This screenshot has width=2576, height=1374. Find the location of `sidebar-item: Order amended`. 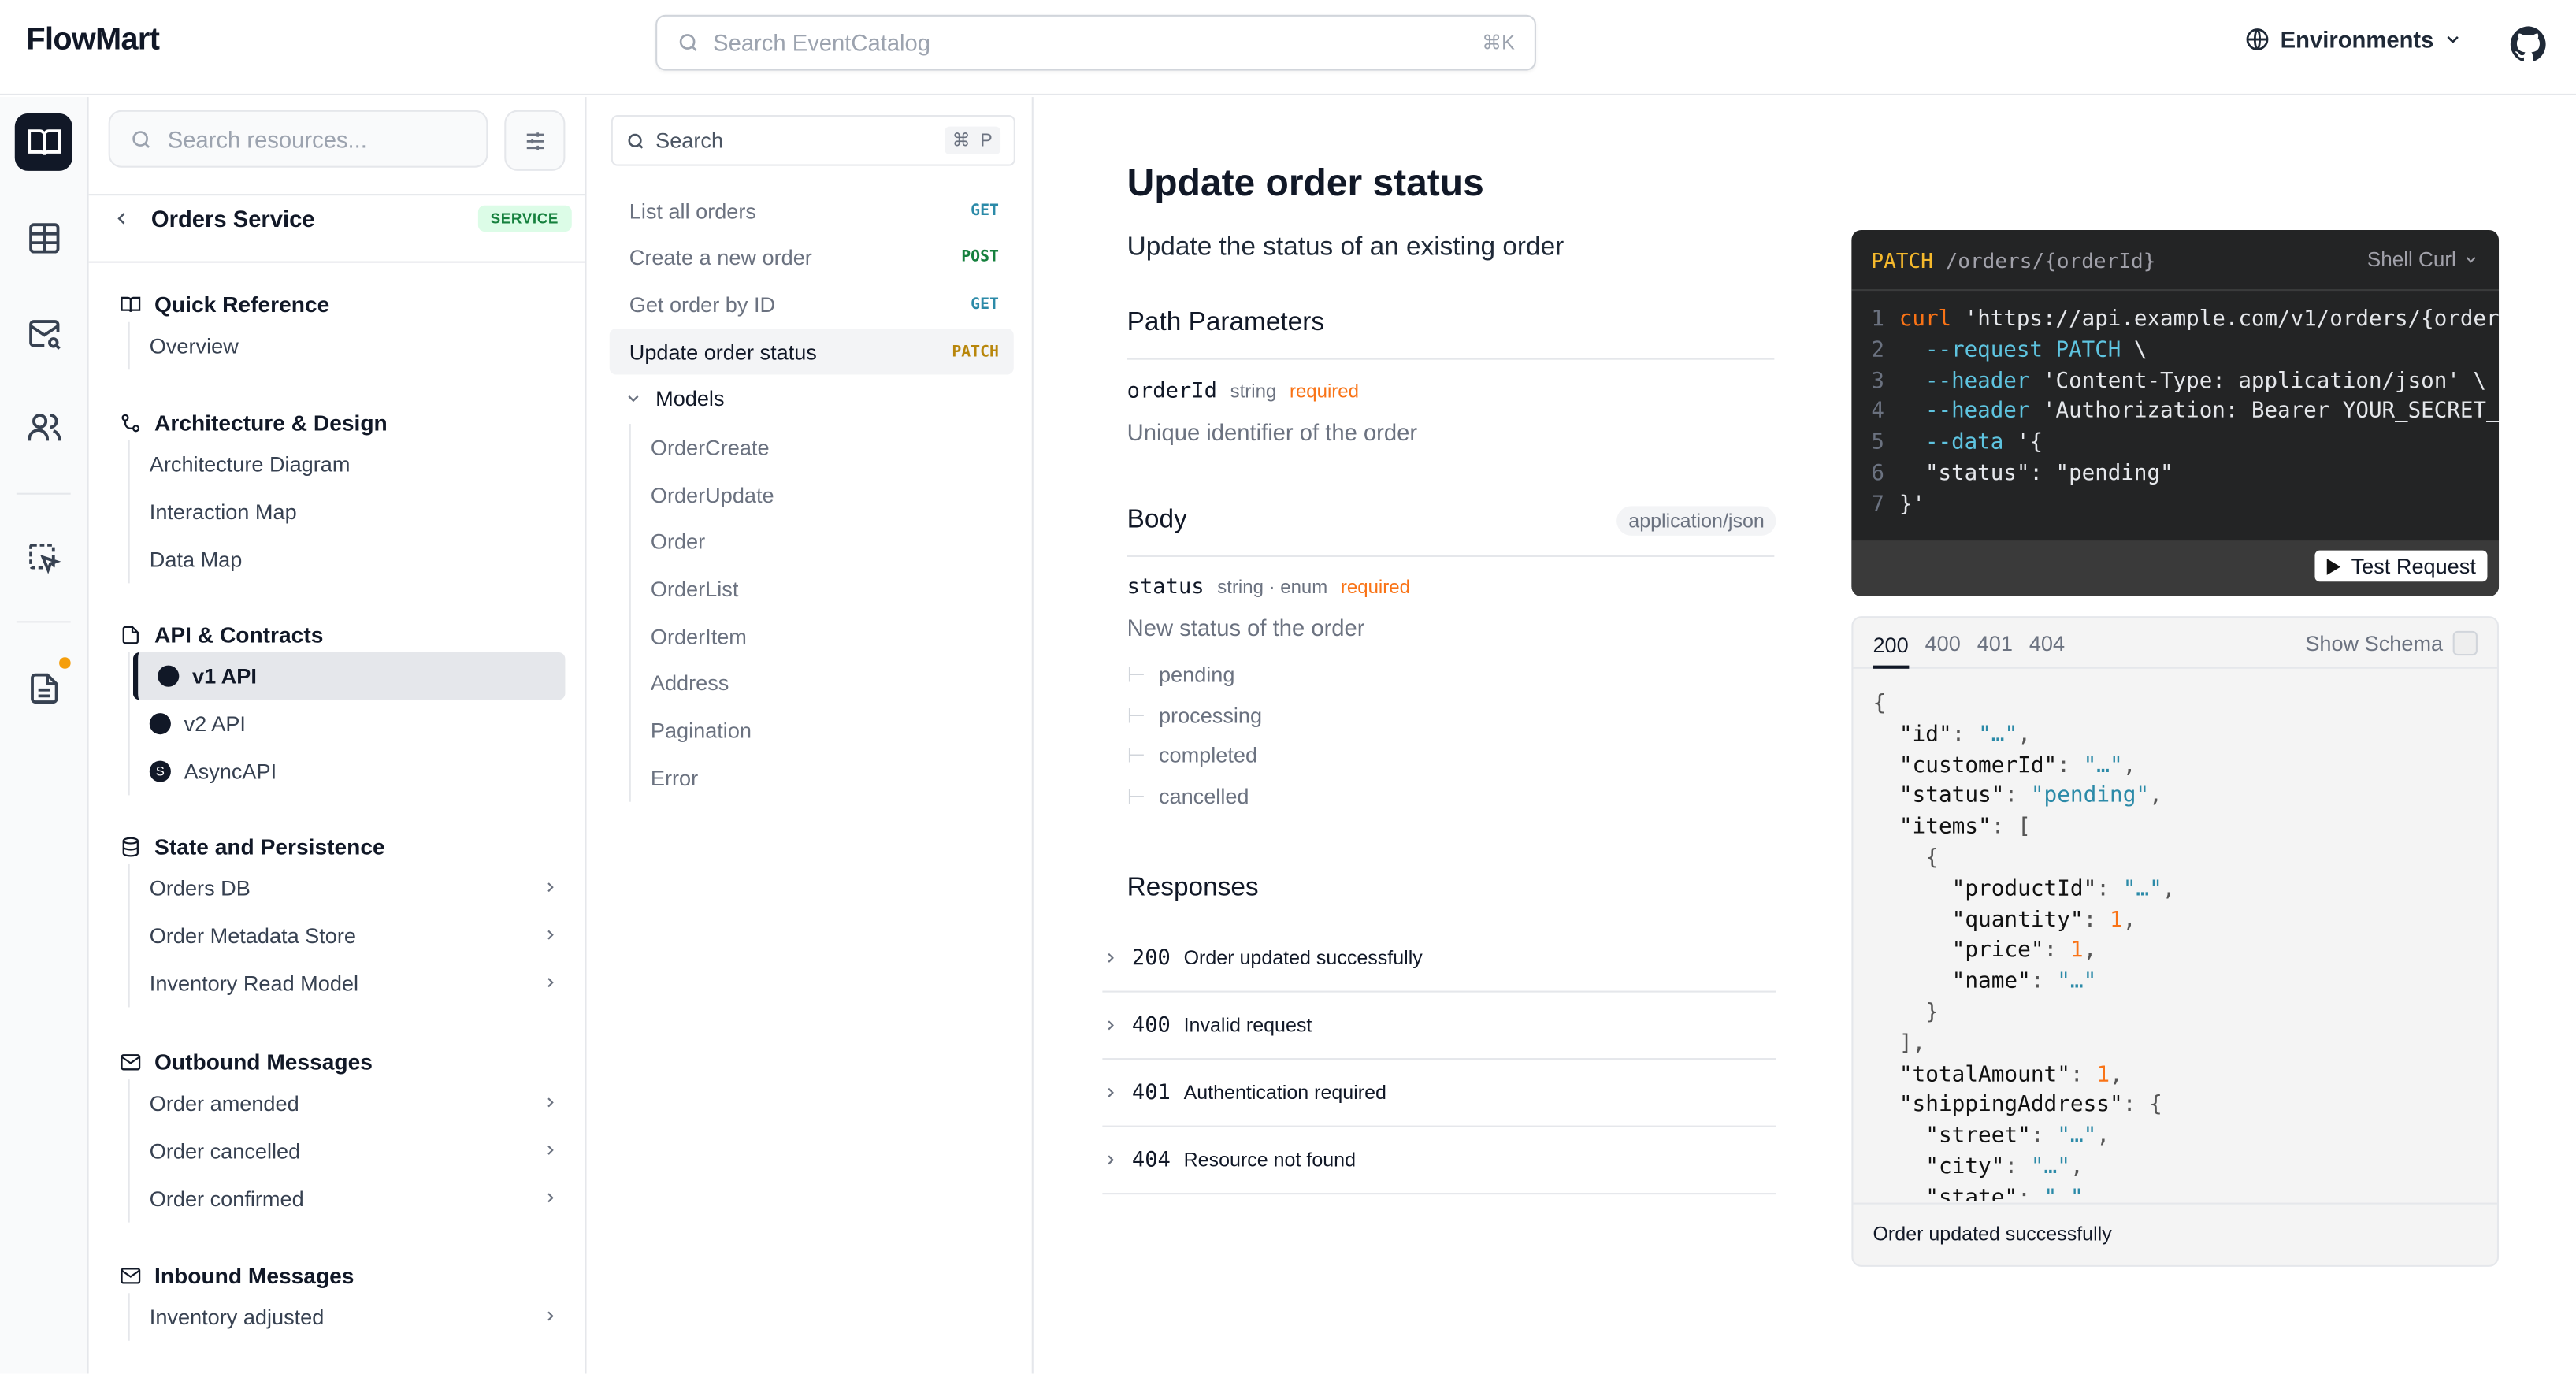

sidebar-item: Order amended is located at coordinates (348, 1103).